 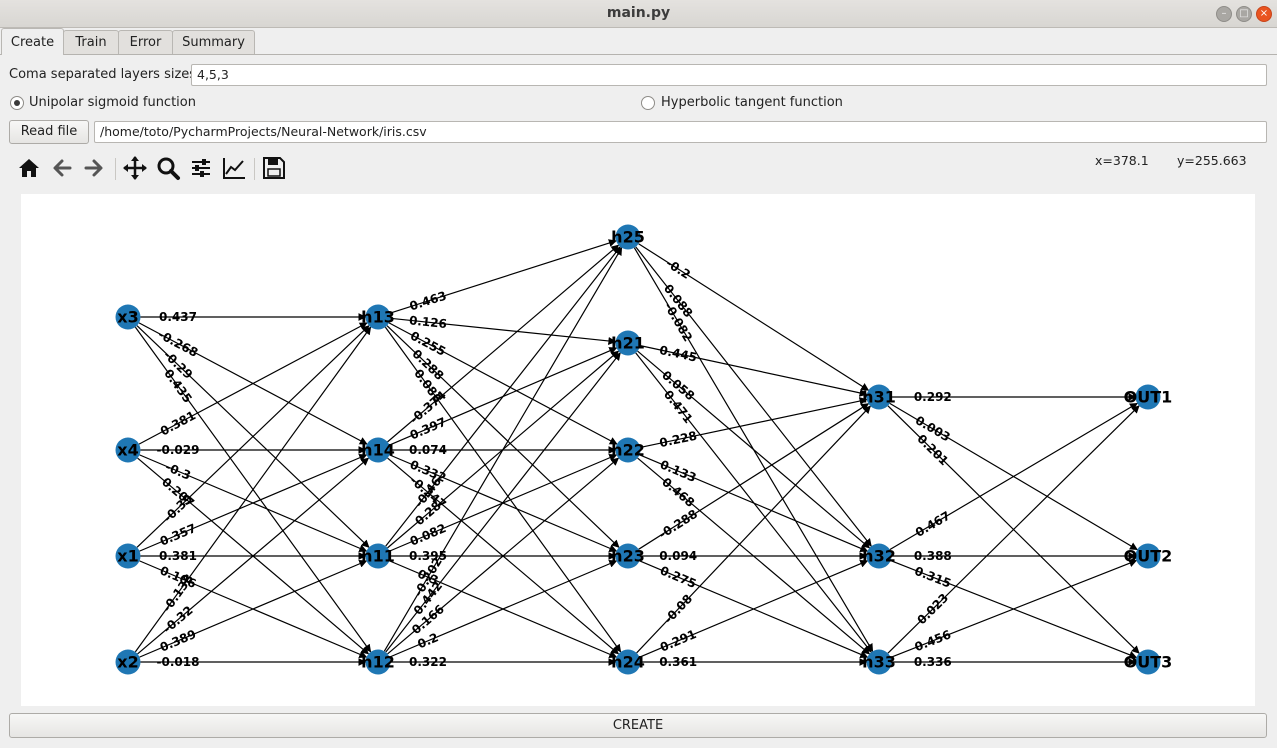 I want to click on node-label-OUT2: OUT2, so click(x=1148, y=556).